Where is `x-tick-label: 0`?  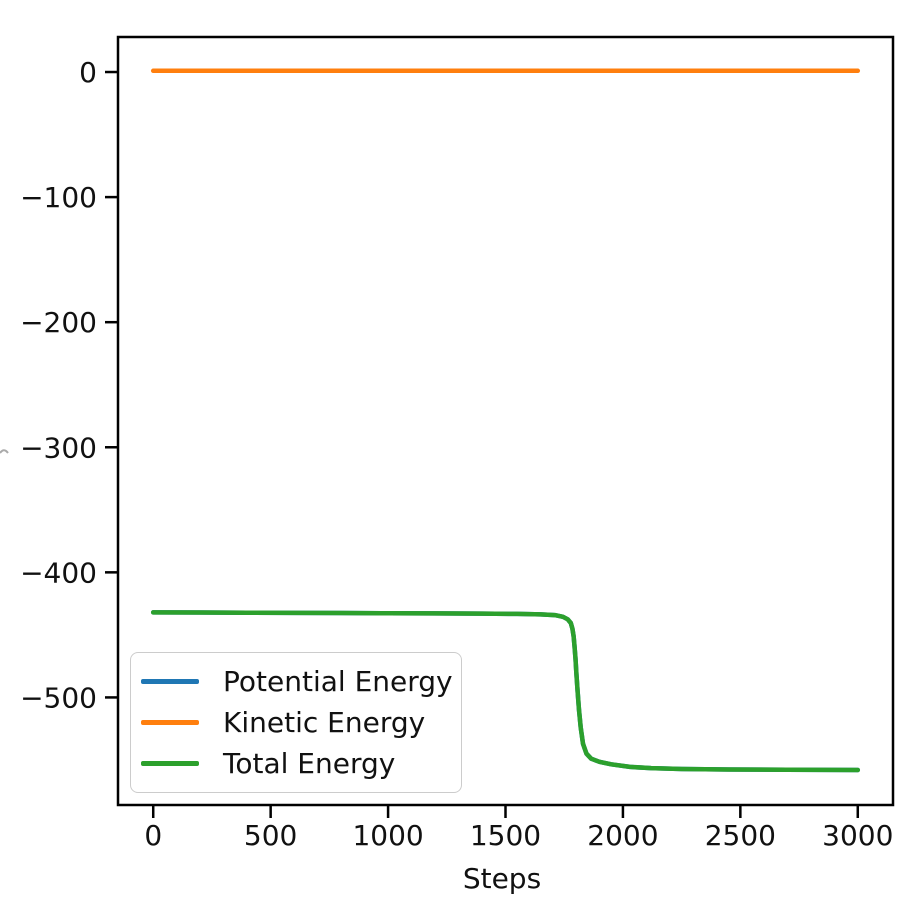
x-tick-label: 0 is located at coordinates (153, 835).